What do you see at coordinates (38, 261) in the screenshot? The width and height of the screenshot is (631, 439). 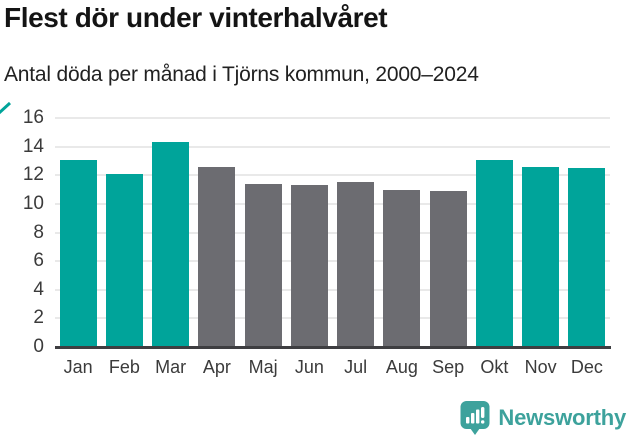 I see `y-tick-6: 6` at bounding box center [38, 261].